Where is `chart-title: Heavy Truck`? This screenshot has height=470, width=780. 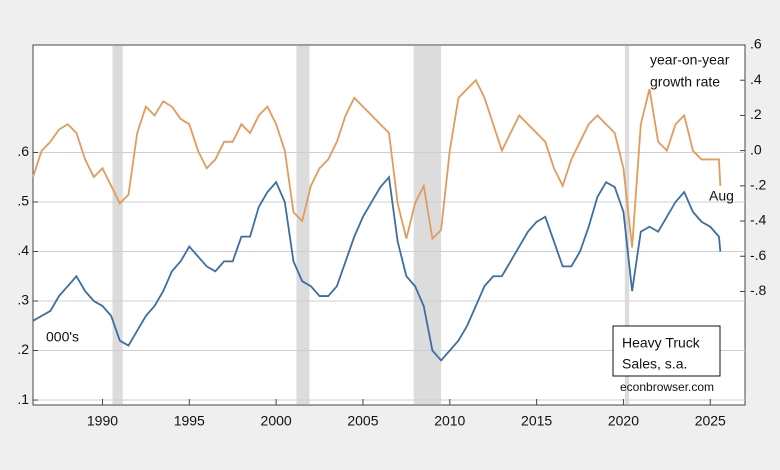
chart-title: Heavy Truck is located at coordinates (661, 343).